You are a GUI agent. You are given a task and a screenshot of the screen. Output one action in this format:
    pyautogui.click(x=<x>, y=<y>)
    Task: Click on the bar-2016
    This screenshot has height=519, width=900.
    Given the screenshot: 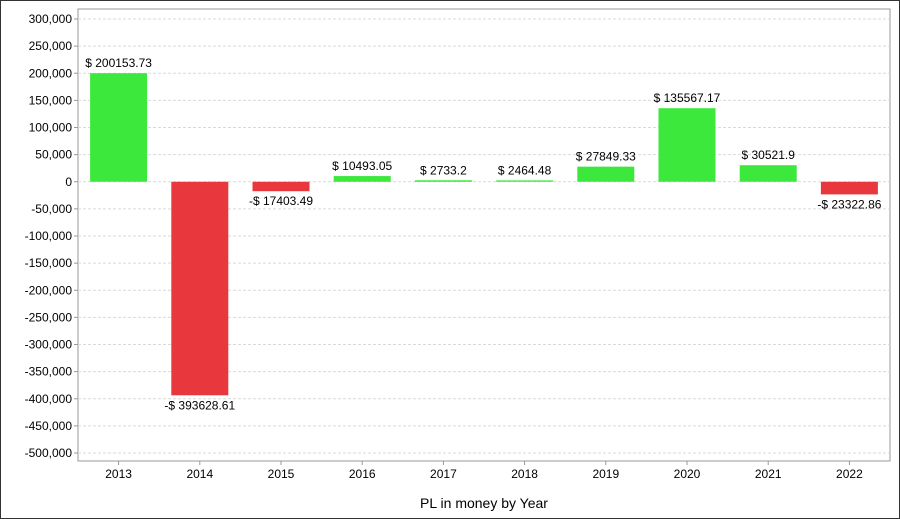 What is the action you would take?
    pyautogui.click(x=362, y=179)
    